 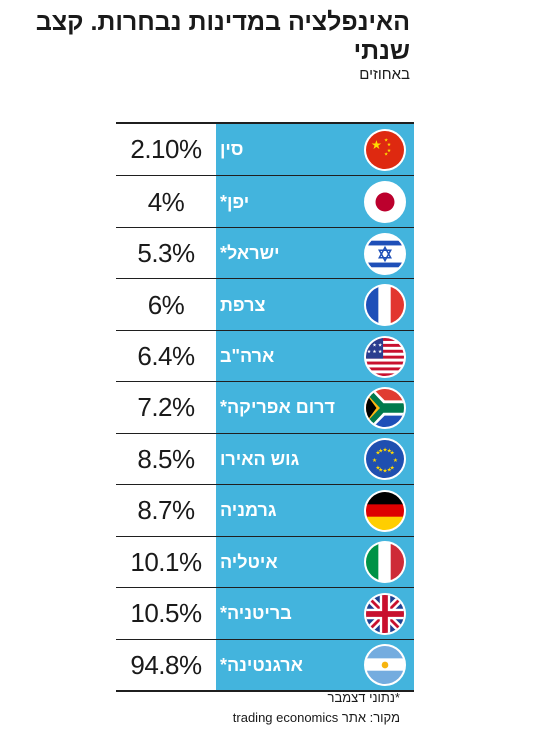 What do you see at coordinates (166, 561) in the screenshot?
I see `inflation-value: 10.1%` at bounding box center [166, 561].